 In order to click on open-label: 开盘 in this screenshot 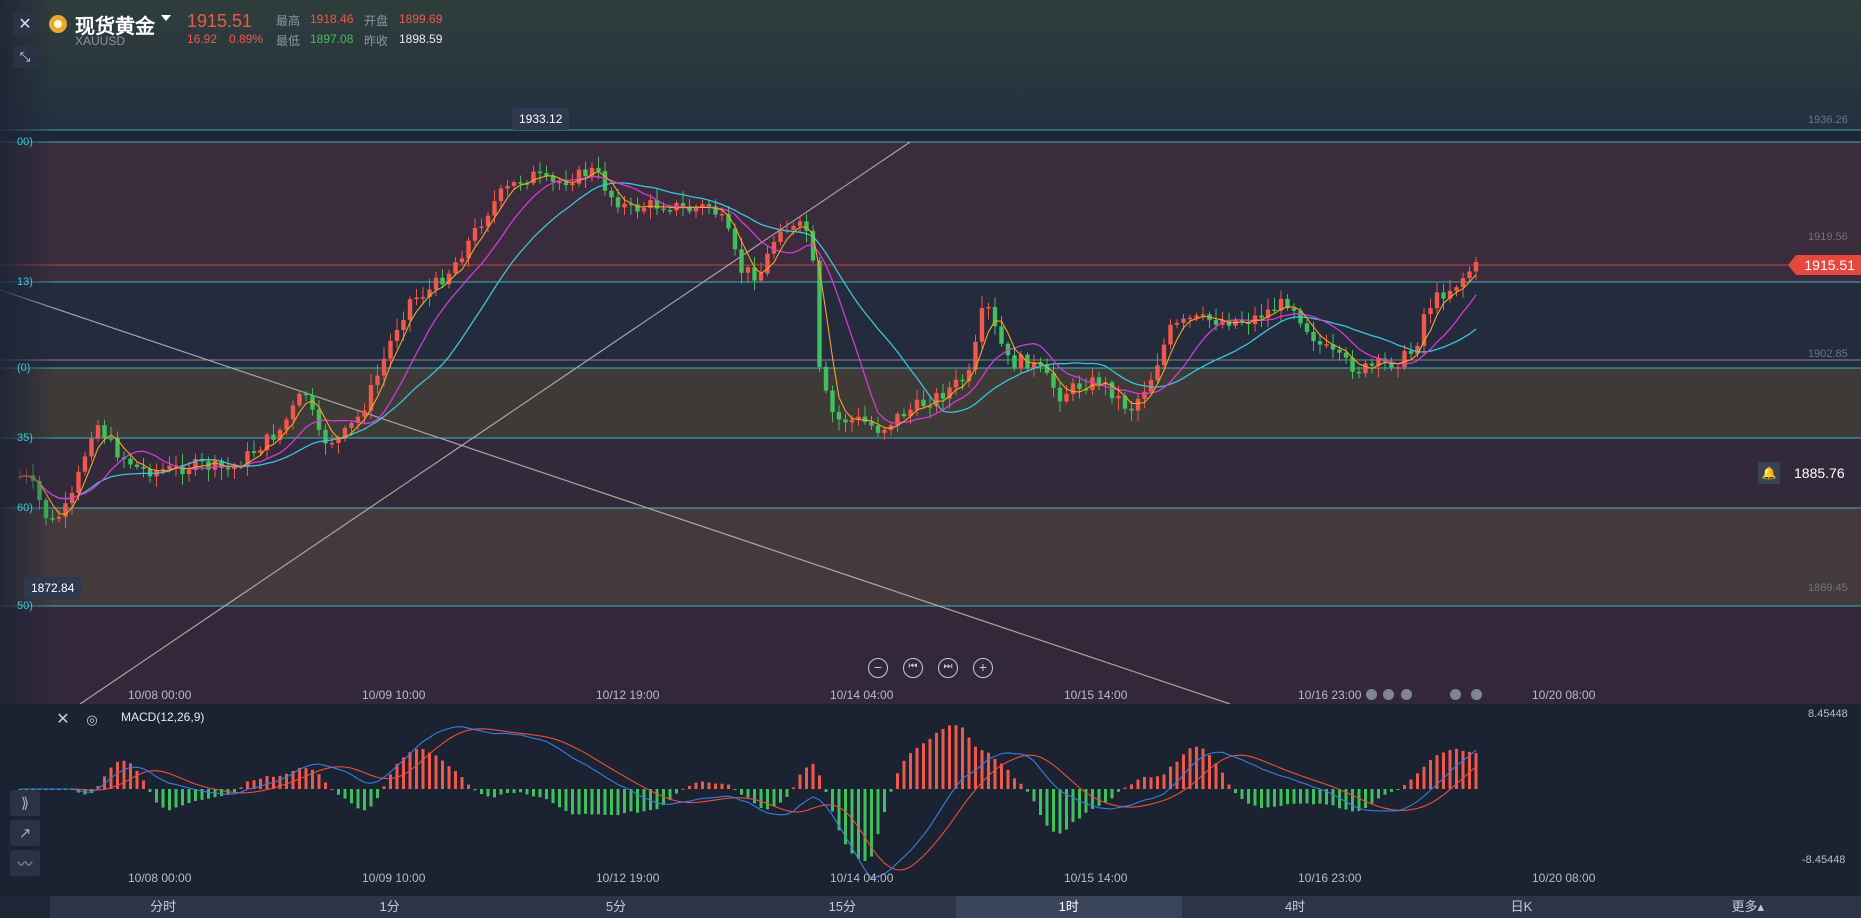, I will do `click(376, 21)`.